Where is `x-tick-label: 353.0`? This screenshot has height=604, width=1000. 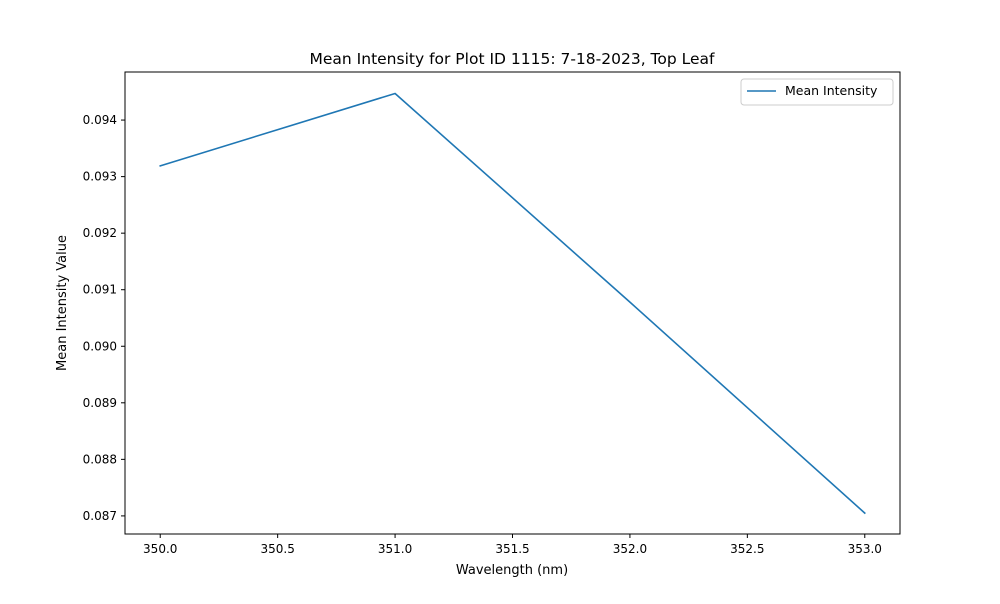
x-tick-label: 353.0 is located at coordinates (865, 549).